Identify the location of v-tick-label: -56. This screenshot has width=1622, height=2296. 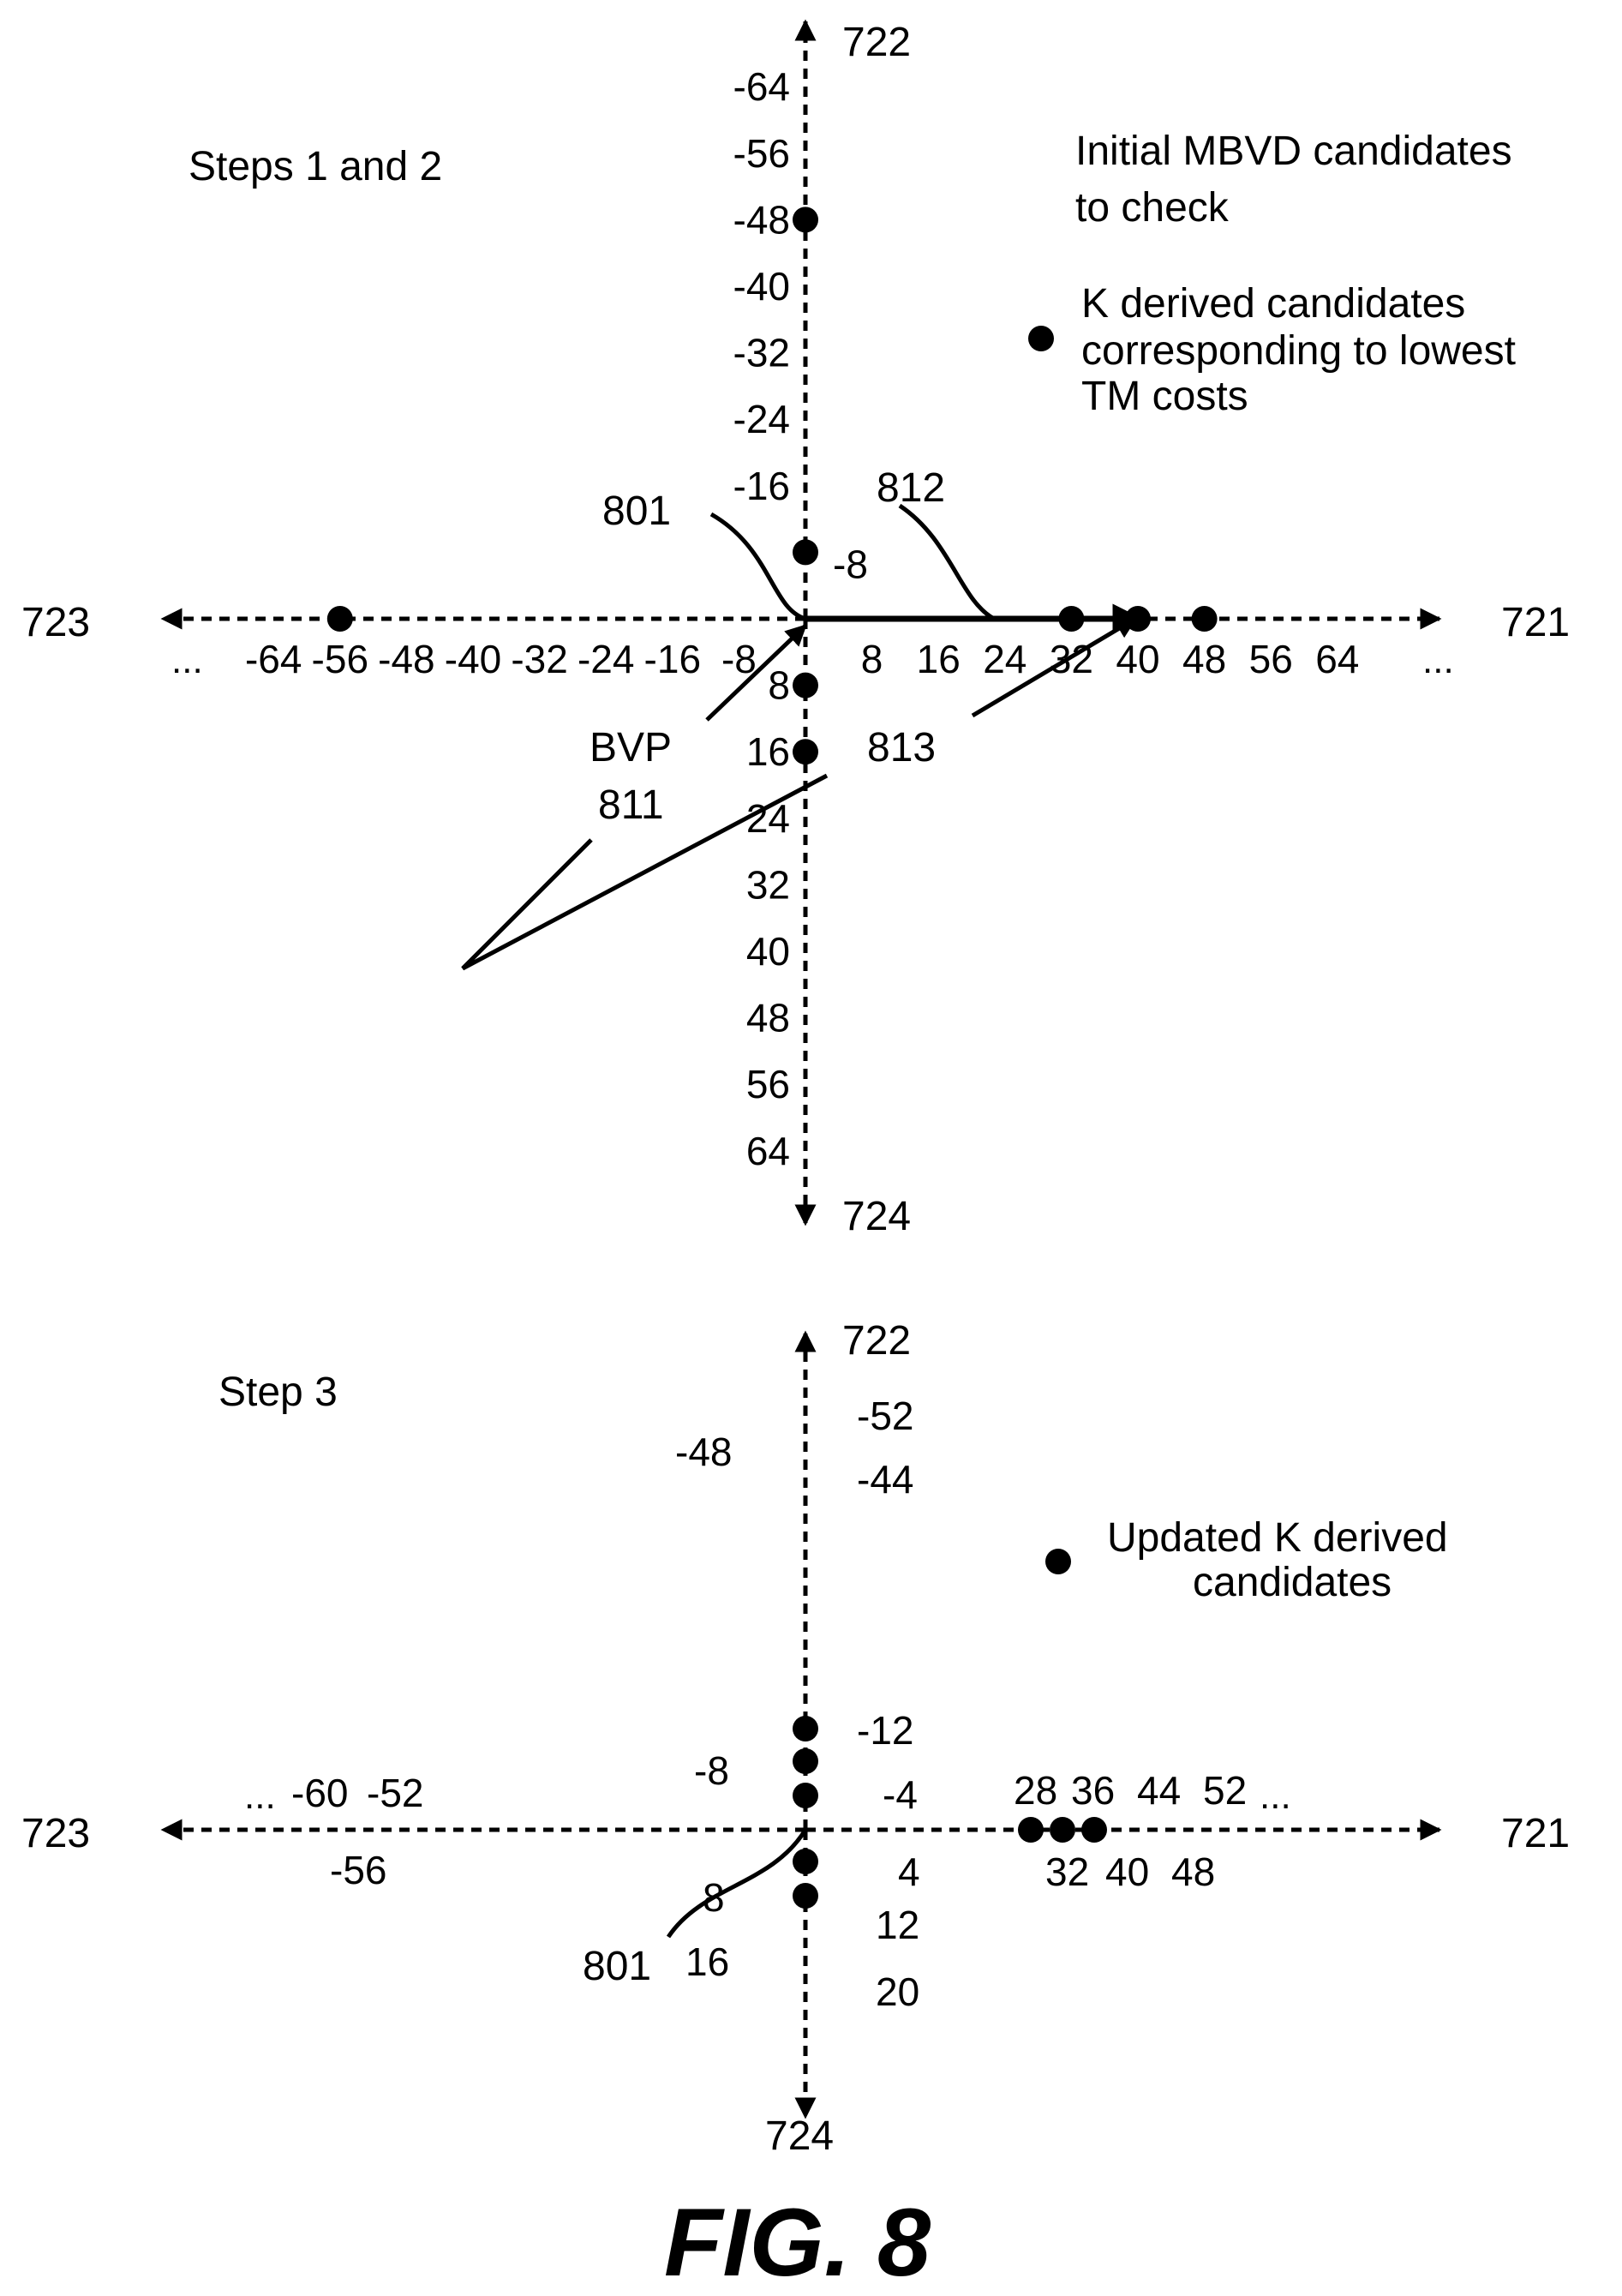
(761, 153).